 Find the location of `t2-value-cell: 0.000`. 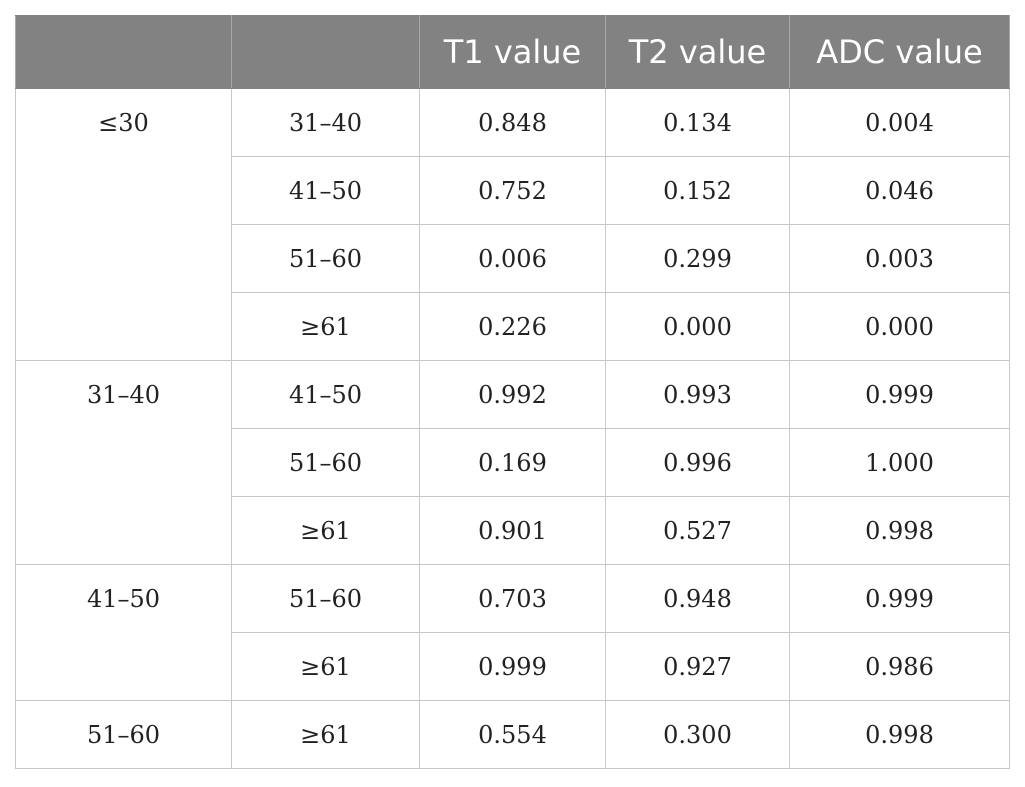

t2-value-cell: 0.000 is located at coordinates (697, 326).